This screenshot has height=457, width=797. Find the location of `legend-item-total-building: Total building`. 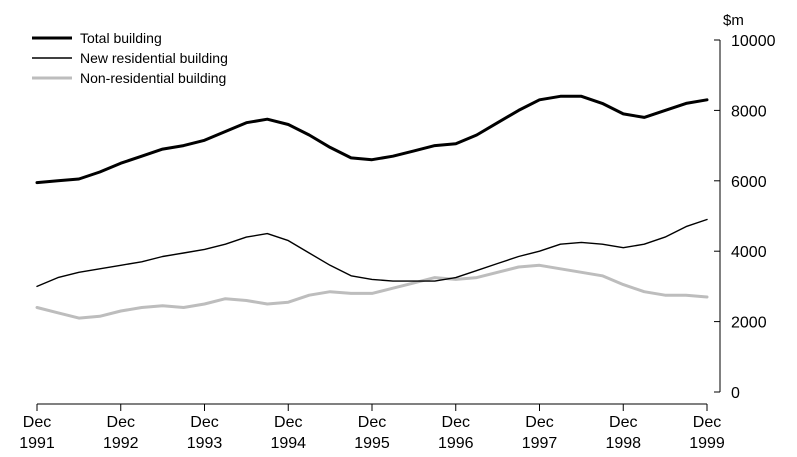

legend-item-total-building: Total building is located at coordinates (97, 38).